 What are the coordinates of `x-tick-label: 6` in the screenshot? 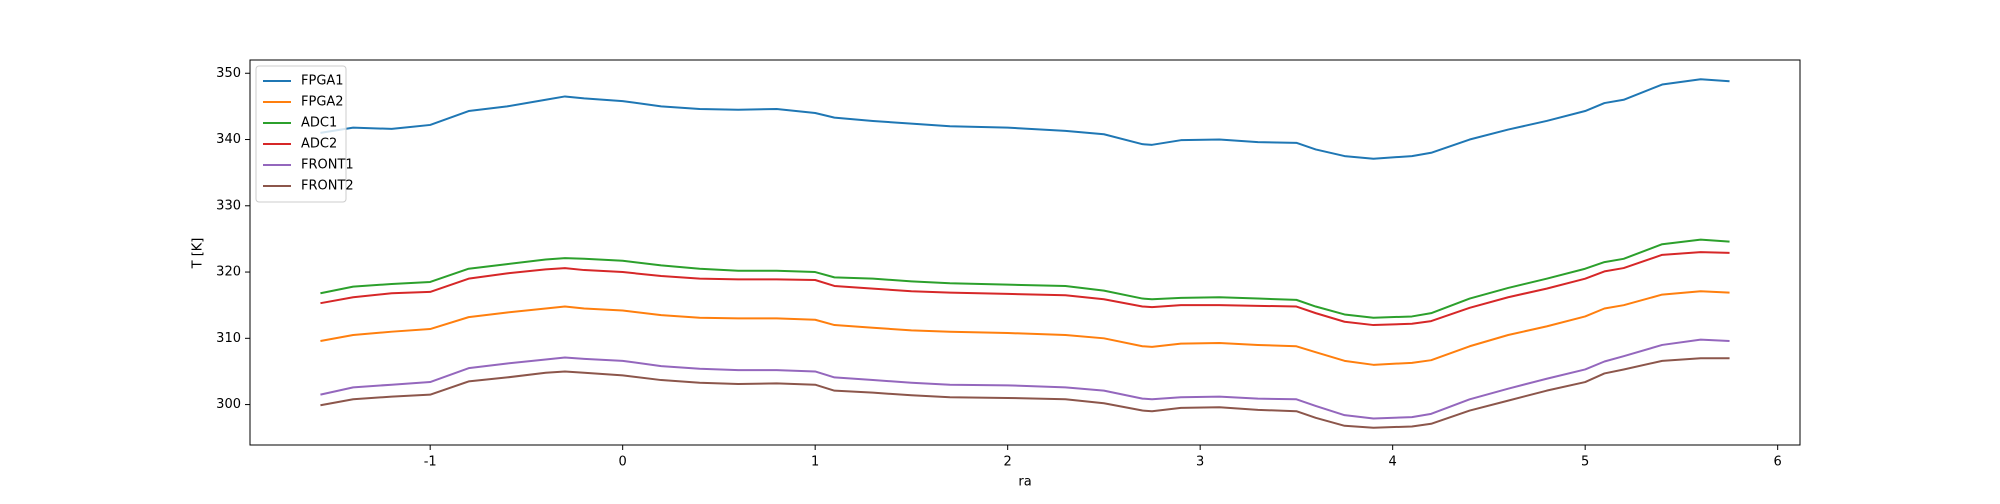 It's located at (1778, 462).